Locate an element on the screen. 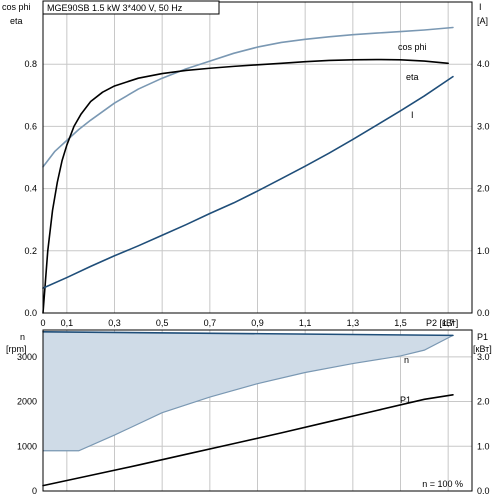 This screenshot has width=500, height=500. title-box is located at coordinates (131, 7).